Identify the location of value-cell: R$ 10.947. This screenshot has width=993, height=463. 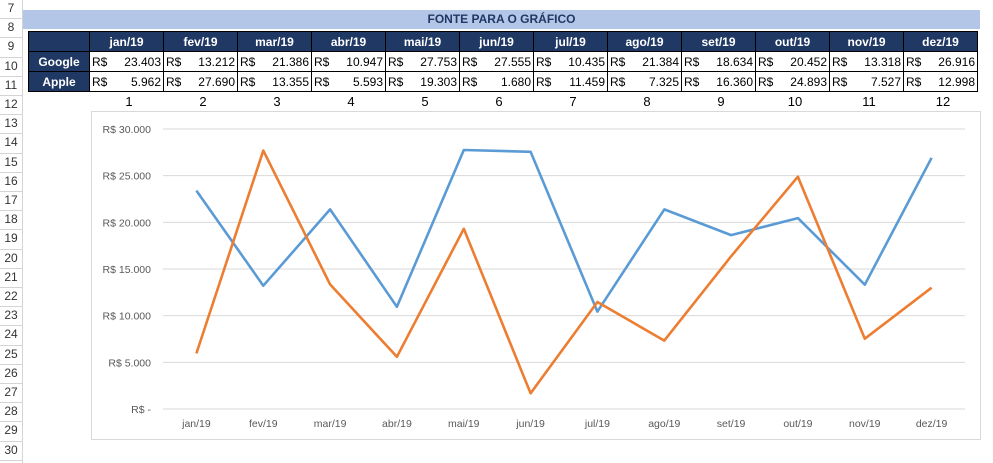
(348, 61).